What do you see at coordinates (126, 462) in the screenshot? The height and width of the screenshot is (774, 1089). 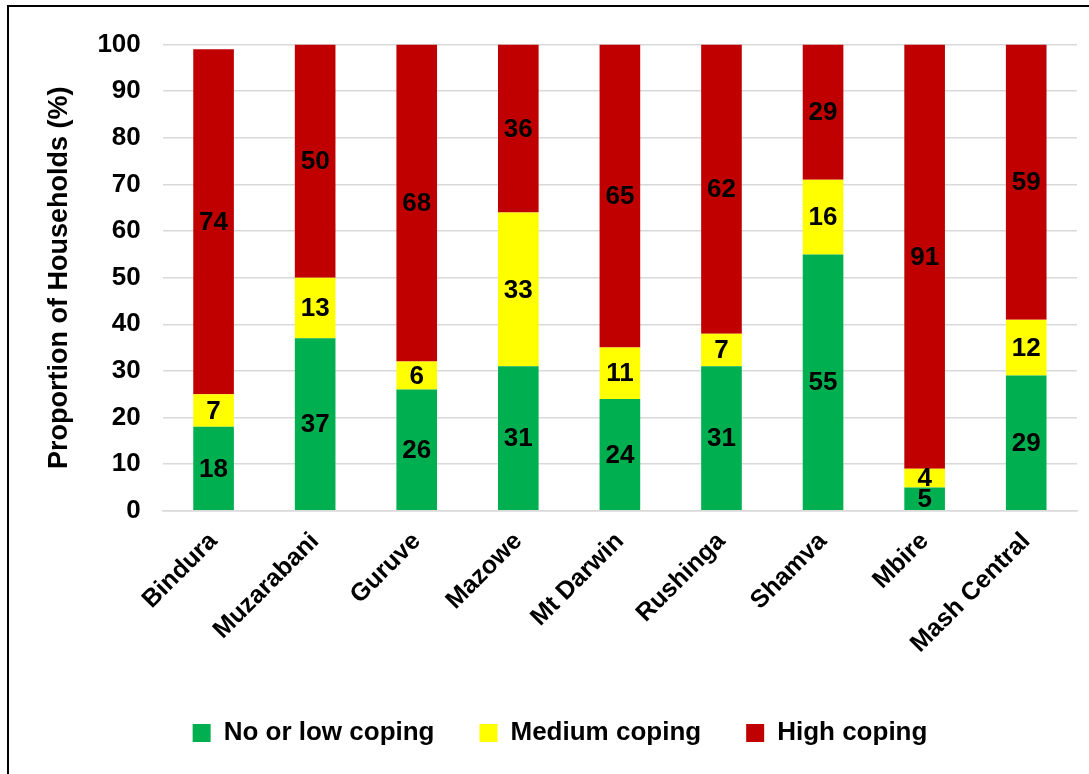 I see `y-tick-label: 10` at bounding box center [126, 462].